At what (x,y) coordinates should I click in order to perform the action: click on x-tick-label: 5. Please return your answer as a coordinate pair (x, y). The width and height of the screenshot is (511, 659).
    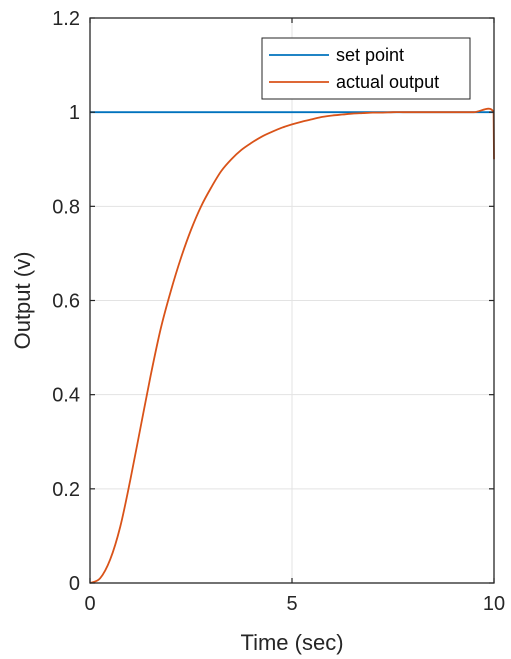
    Looking at the image, I should click on (291, 604).